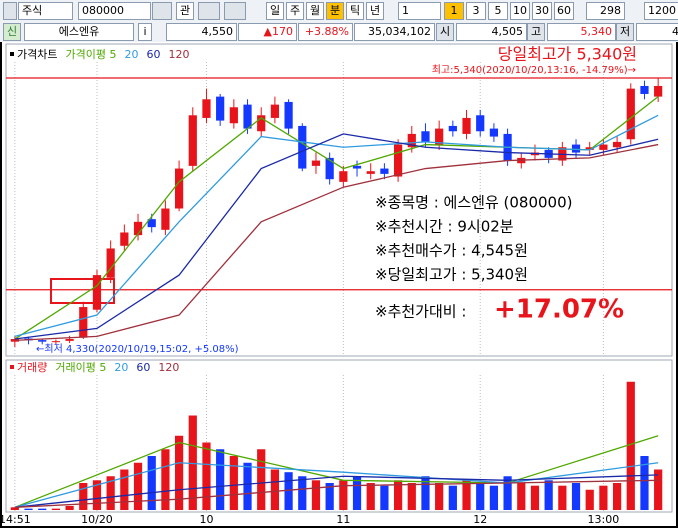 This screenshot has width=678, height=528. What do you see at coordinates (474, 203) in the screenshot?
I see `info-line: ※종목명 : 에스엔유 (080000)` at bounding box center [474, 203].